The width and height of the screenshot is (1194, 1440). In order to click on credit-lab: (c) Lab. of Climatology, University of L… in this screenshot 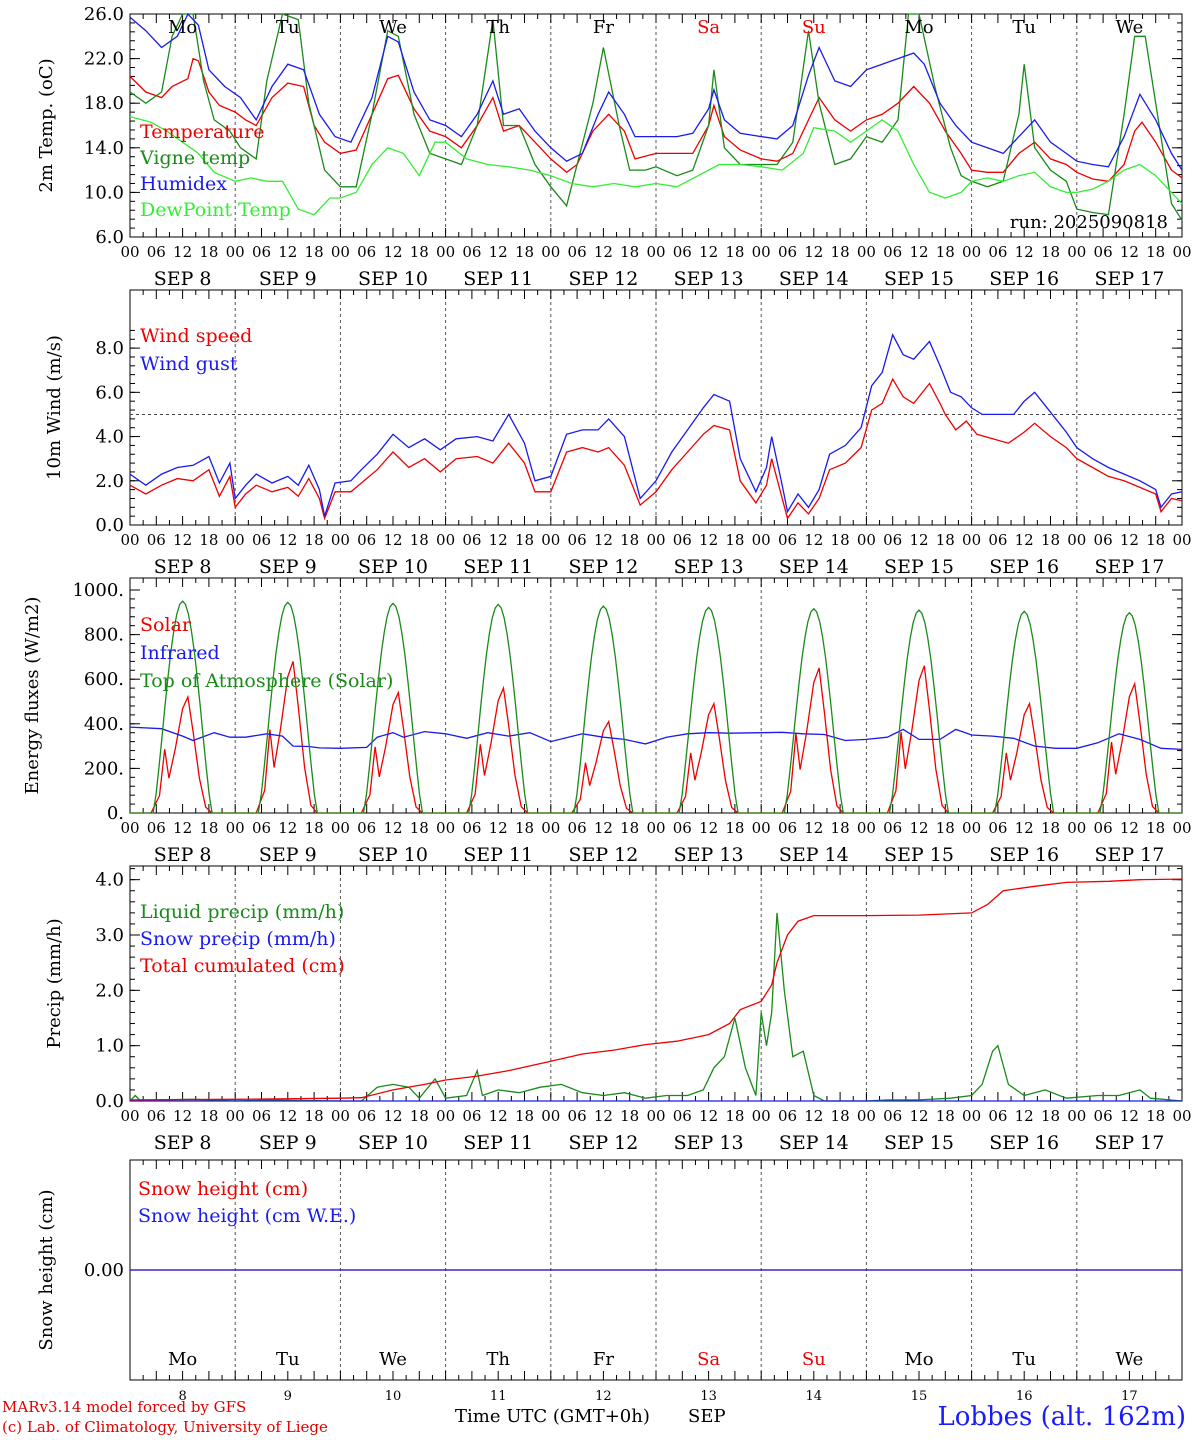, I will do `click(165, 1427)`.